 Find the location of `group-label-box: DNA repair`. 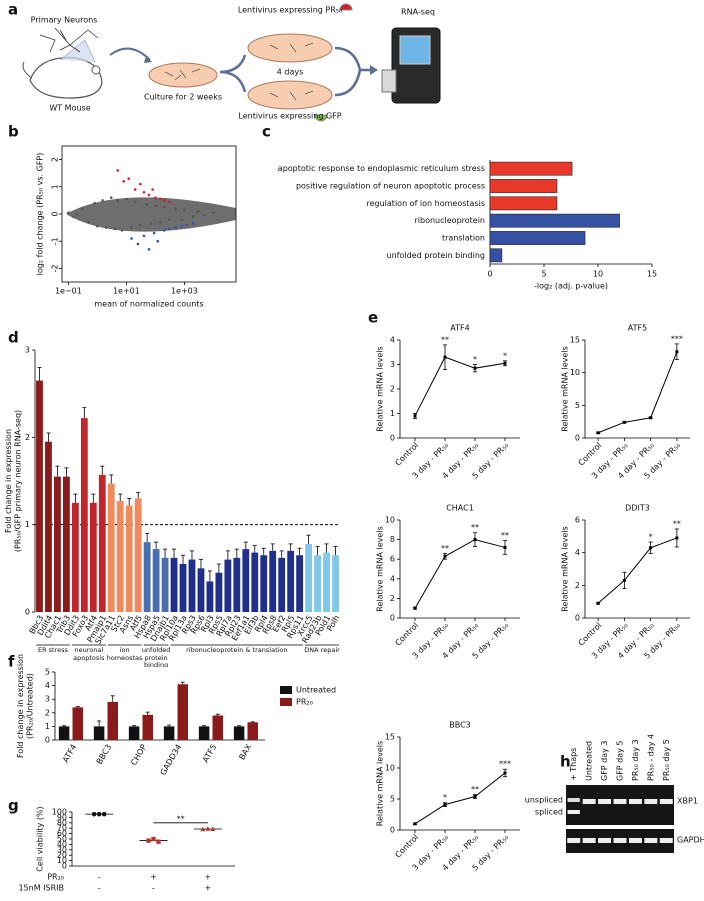

group-label-box: DNA repair is located at coordinates (322, 650).